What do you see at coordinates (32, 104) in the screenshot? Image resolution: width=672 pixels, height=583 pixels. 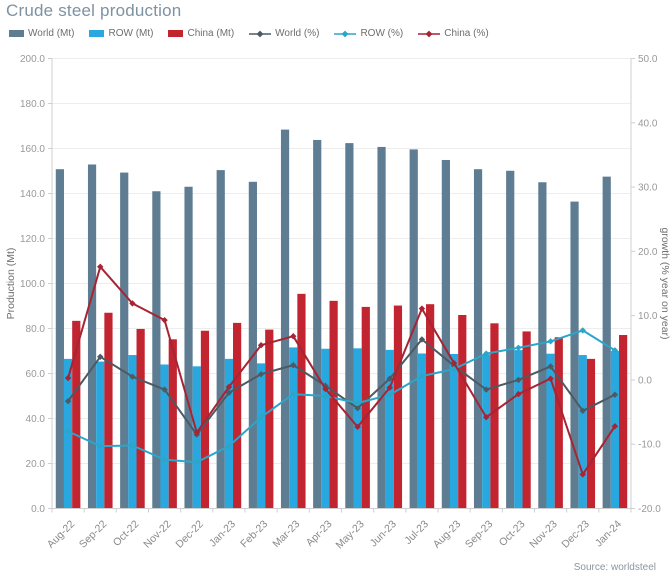 I see `left-axis-tick-label: 180.0` at bounding box center [32, 104].